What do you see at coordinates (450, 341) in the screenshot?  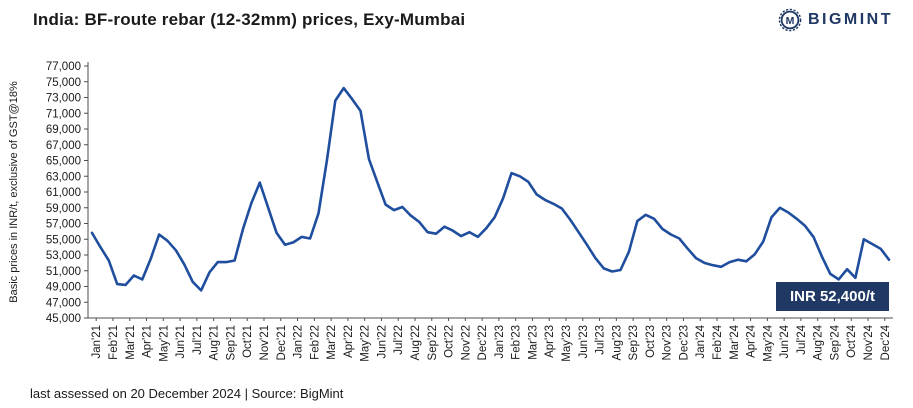 I see `svg-text: Oct'22` at bounding box center [450, 341].